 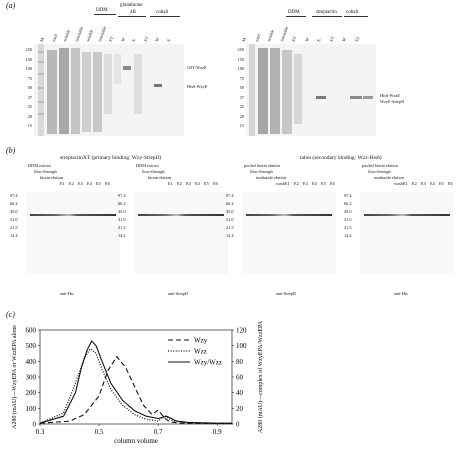 I want to click on left-tick-label: 600, so click(x=31, y=331).